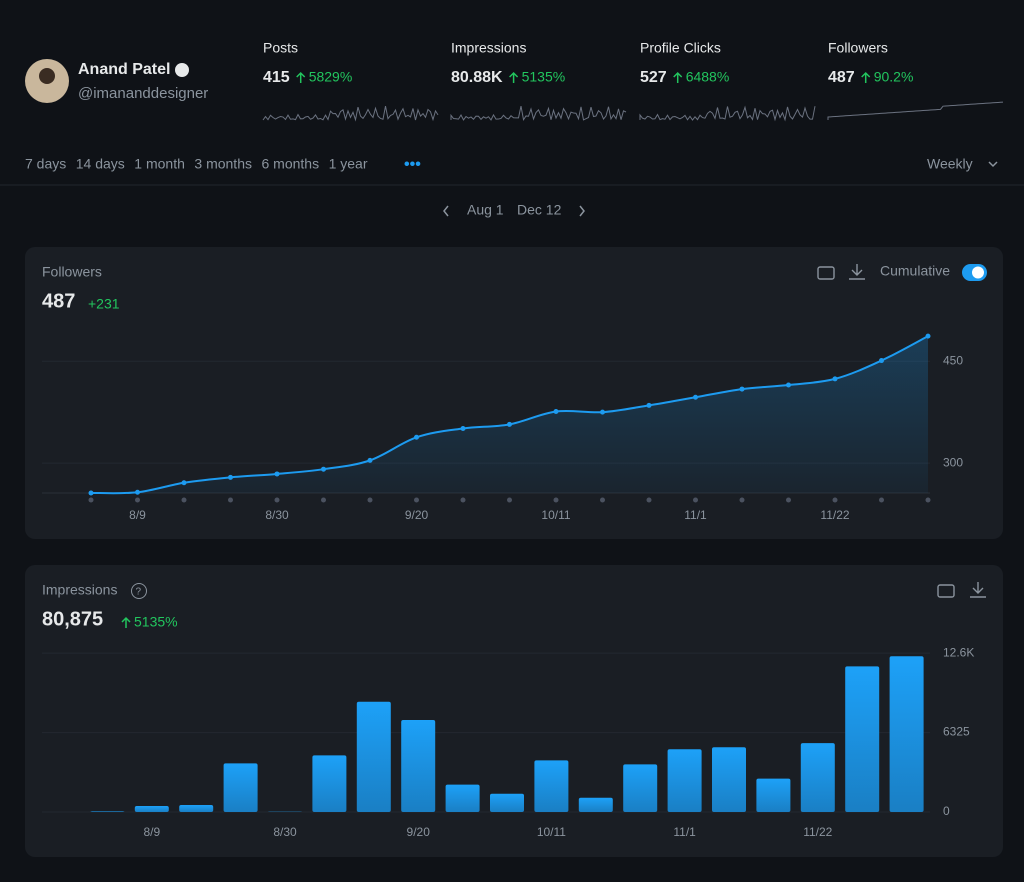 The image size is (1024, 882). Describe the element at coordinates (124, 69) in the screenshot. I see `profile-name: Anand Patel` at that location.